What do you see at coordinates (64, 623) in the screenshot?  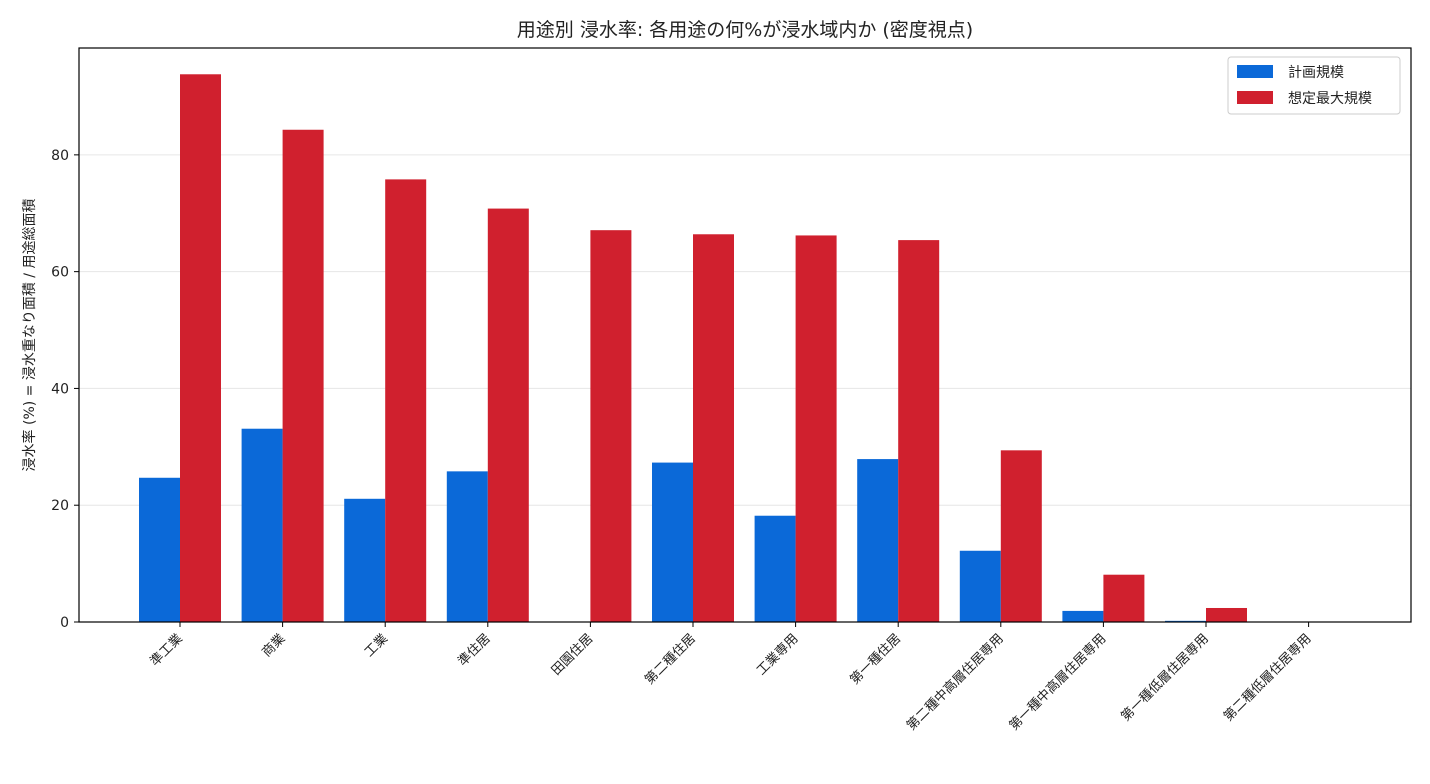 I see `y-tick-label: 0` at bounding box center [64, 623].